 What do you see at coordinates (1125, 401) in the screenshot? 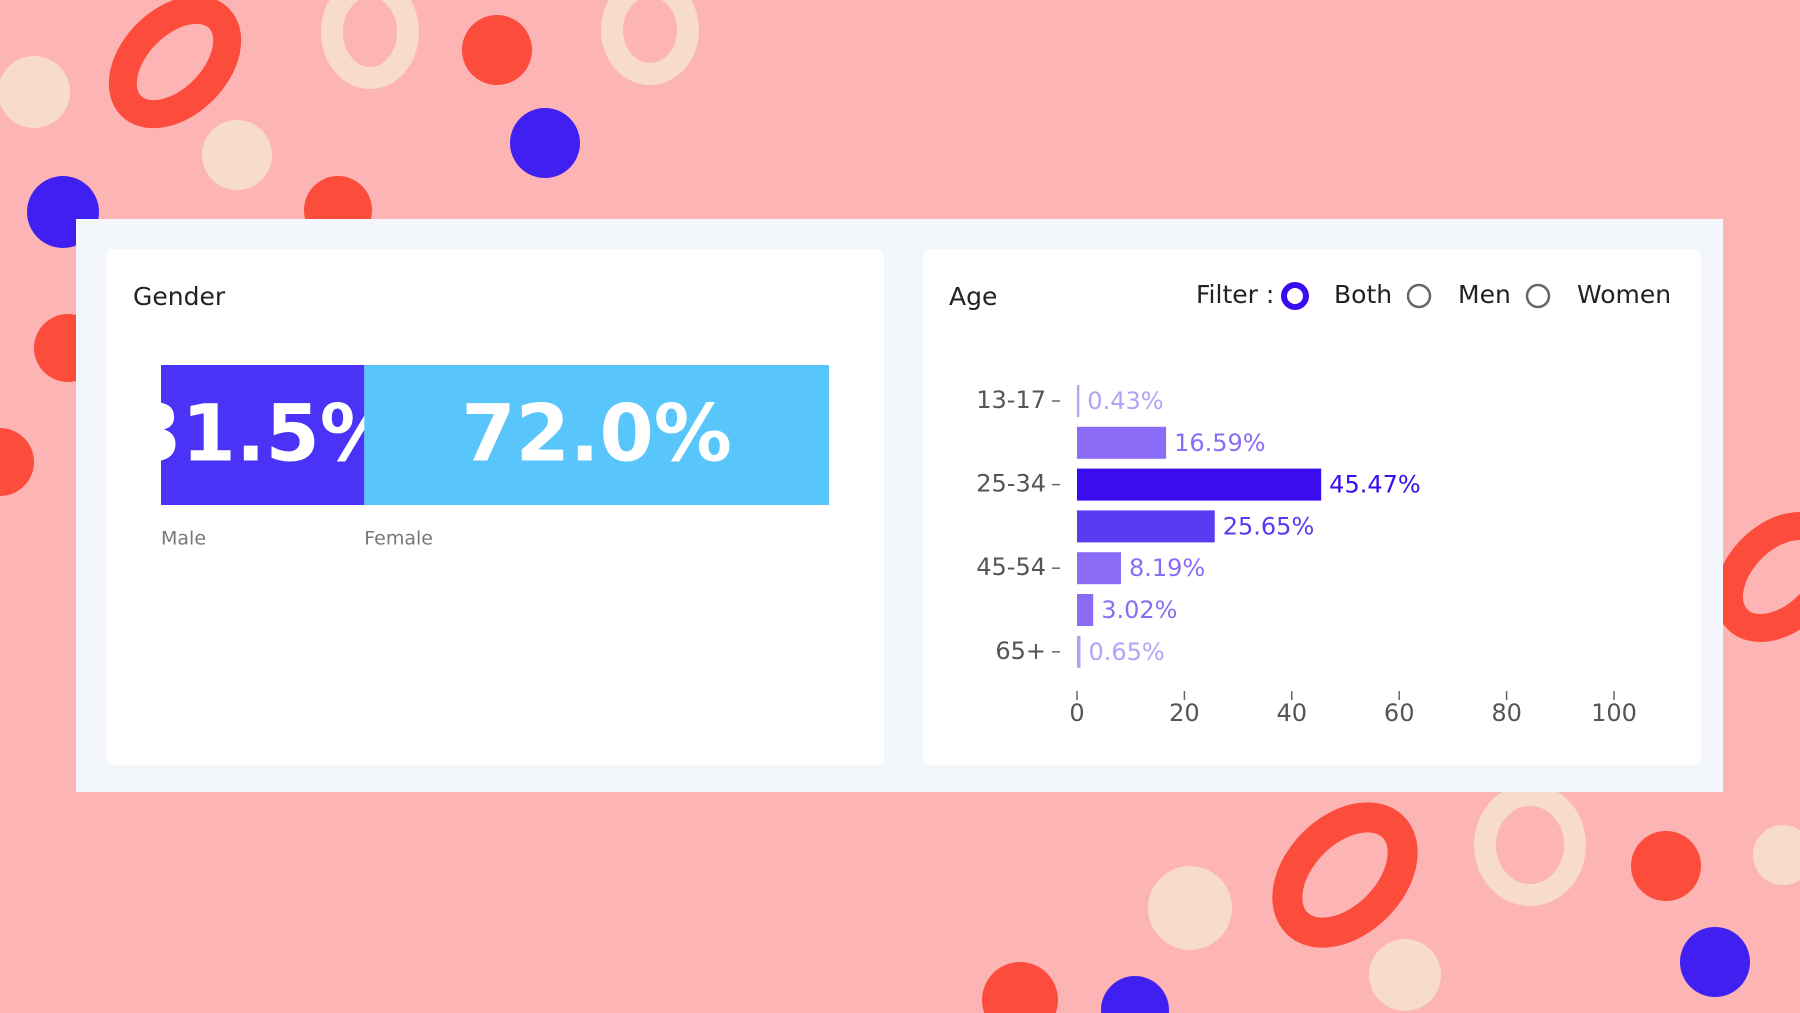
I see `value-label: 0.43%` at bounding box center [1125, 401].